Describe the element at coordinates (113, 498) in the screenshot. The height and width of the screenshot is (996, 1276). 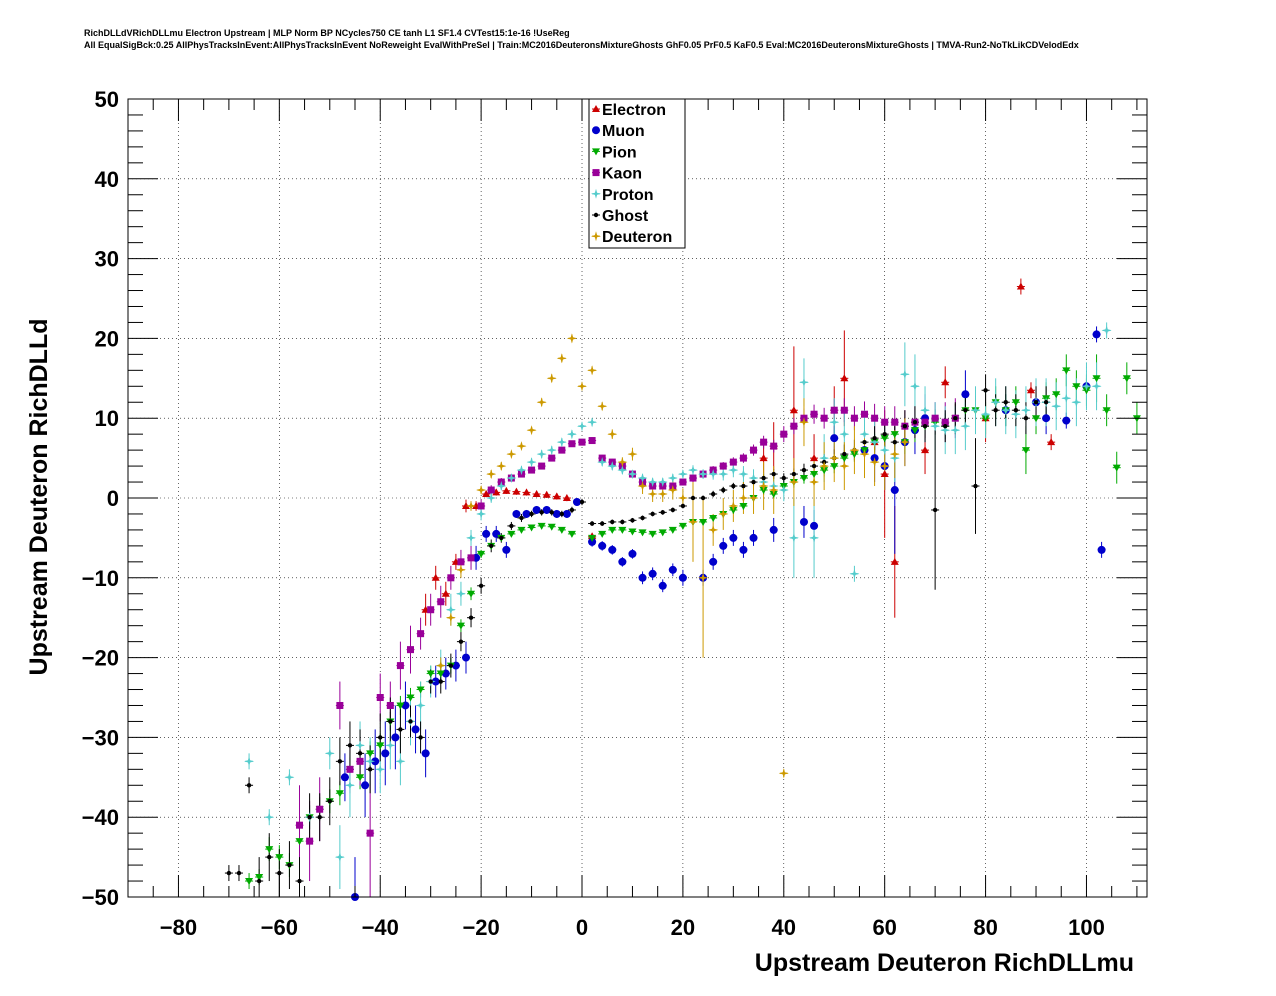
I see `y-tick-label: 0` at that location.